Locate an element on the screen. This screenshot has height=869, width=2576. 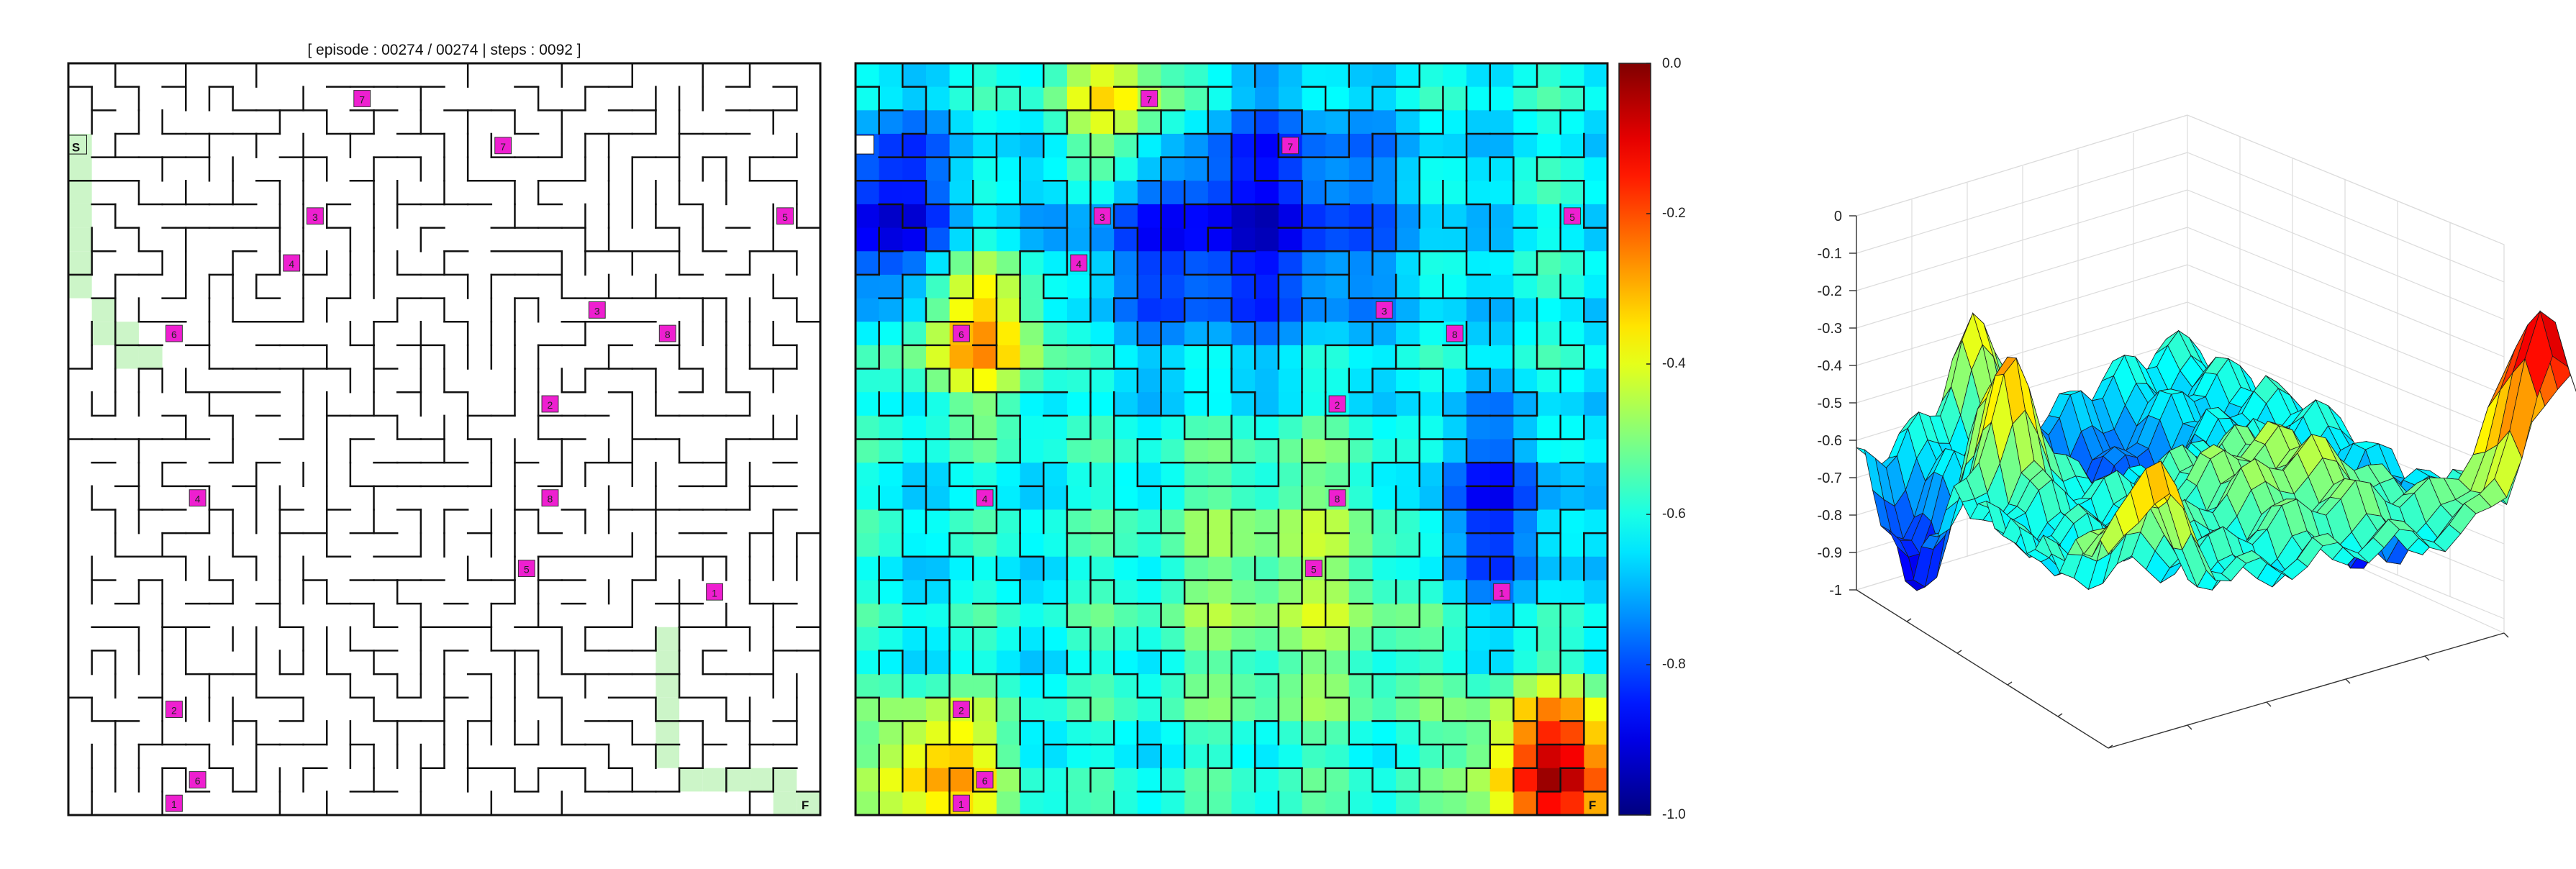
x-tick-mark is located at coordinates (1959, 652).